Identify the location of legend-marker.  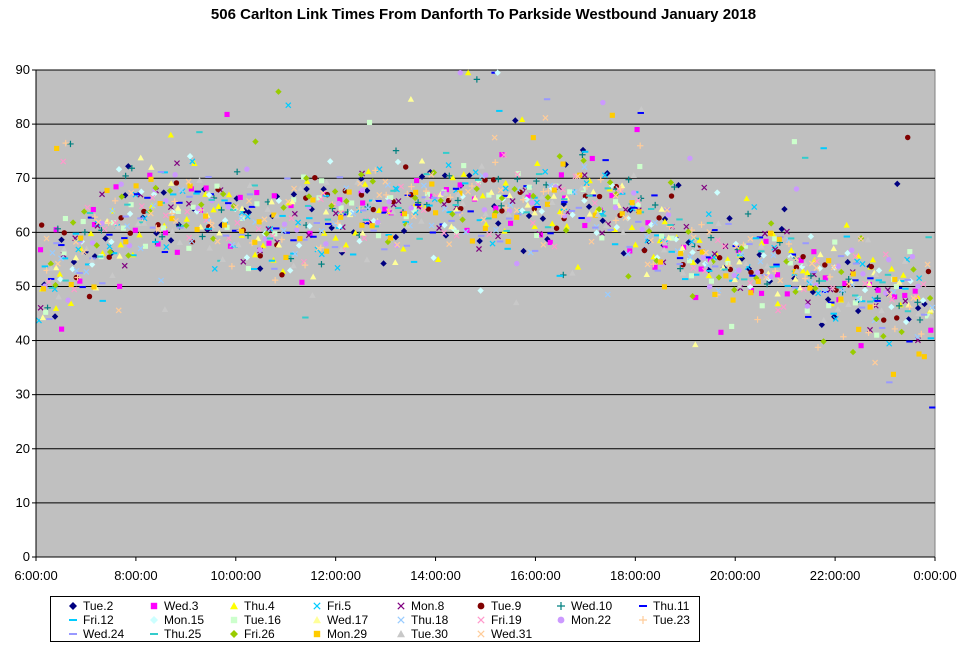
(234, 606).